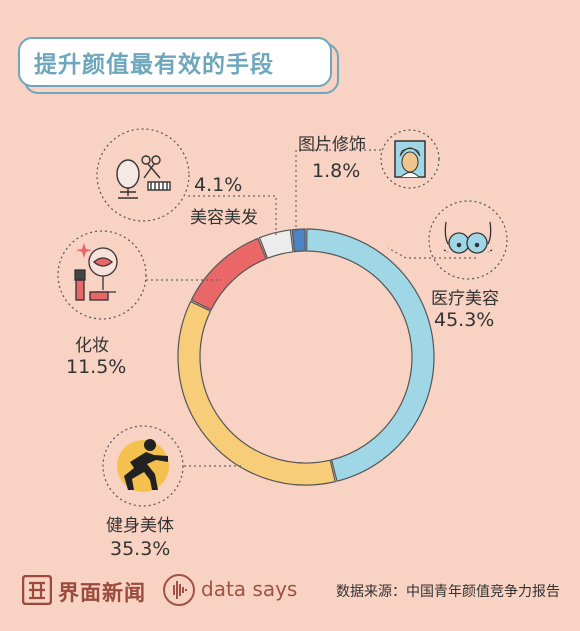 The width and height of the screenshot is (580, 631). What do you see at coordinates (218, 185) in the screenshot?
I see `value-hair: 4.1%` at bounding box center [218, 185].